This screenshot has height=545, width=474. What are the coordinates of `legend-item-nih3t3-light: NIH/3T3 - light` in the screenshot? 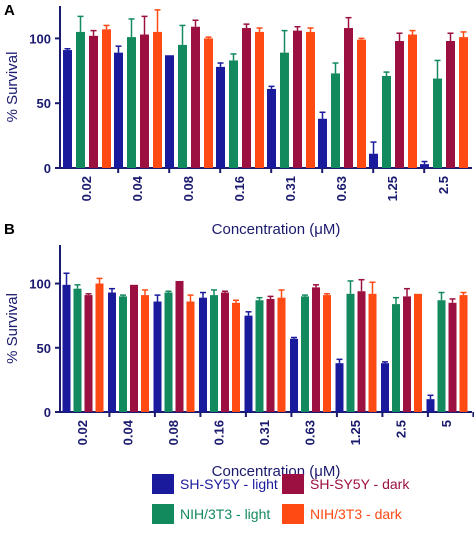 It's located at (211, 514).